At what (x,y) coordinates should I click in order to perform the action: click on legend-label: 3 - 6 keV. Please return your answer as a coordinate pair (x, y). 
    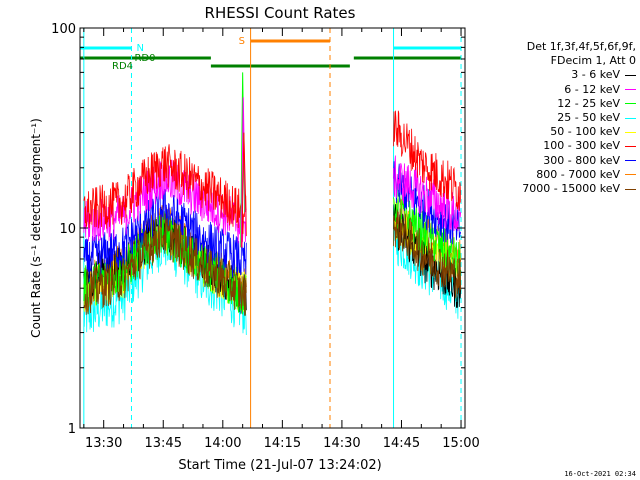
    Looking at the image, I should click on (595, 75).